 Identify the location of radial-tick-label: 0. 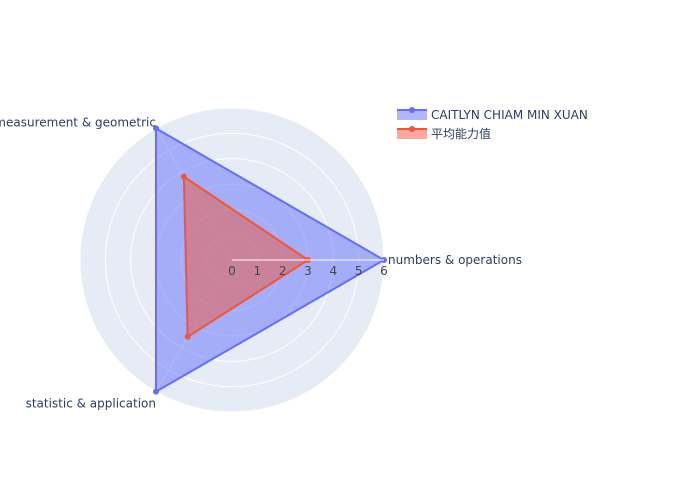
(232, 271).